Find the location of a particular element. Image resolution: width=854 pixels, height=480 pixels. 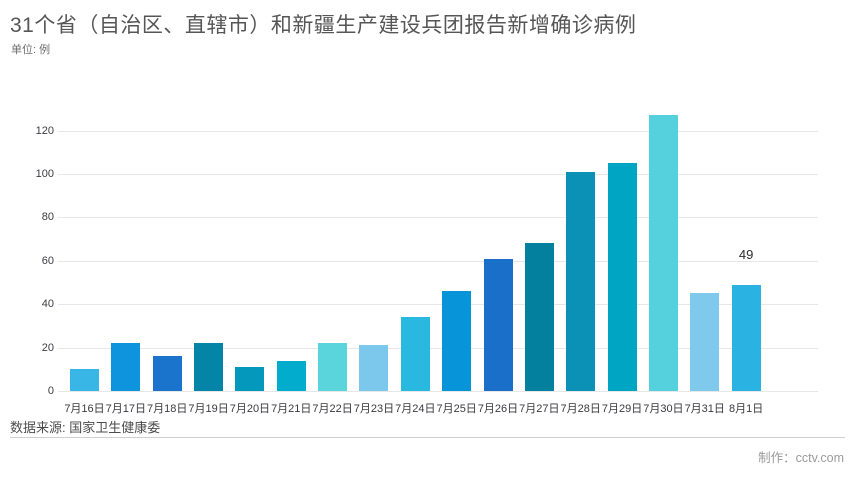

x-axis-tick-label: 7月22日 is located at coordinates (332, 409).